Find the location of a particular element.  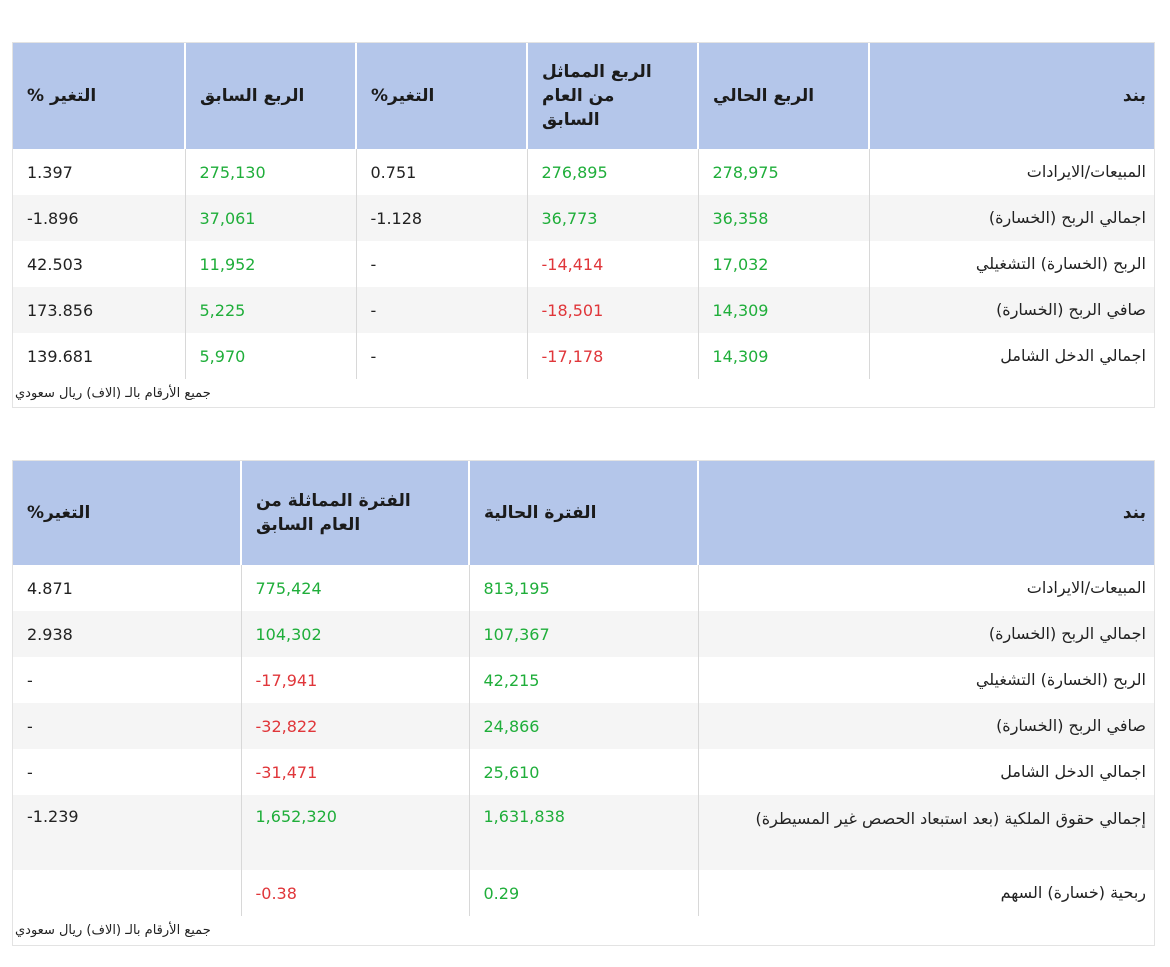

current-period-value: 24,866 is located at coordinates (583, 726).